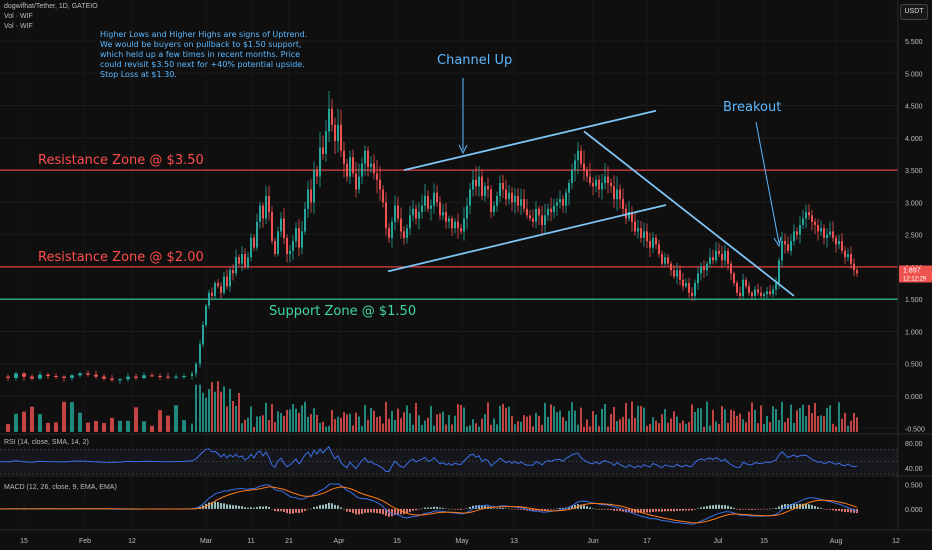 This screenshot has height=550, width=932. What do you see at coordinates (914, 365) in the screenshot?
I see `price-tick-label: 0.500` at bounding box center [914, 365].